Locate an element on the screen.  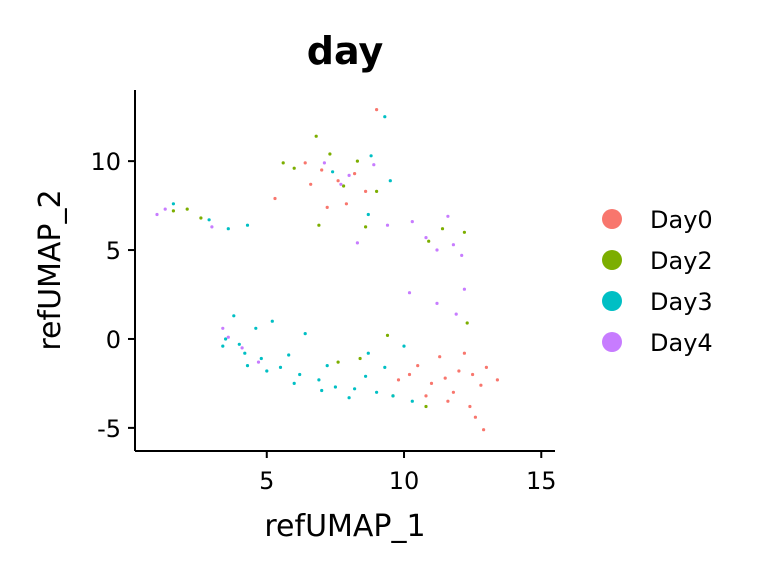
legend-key-day3 is located at coordinates (612, 301).